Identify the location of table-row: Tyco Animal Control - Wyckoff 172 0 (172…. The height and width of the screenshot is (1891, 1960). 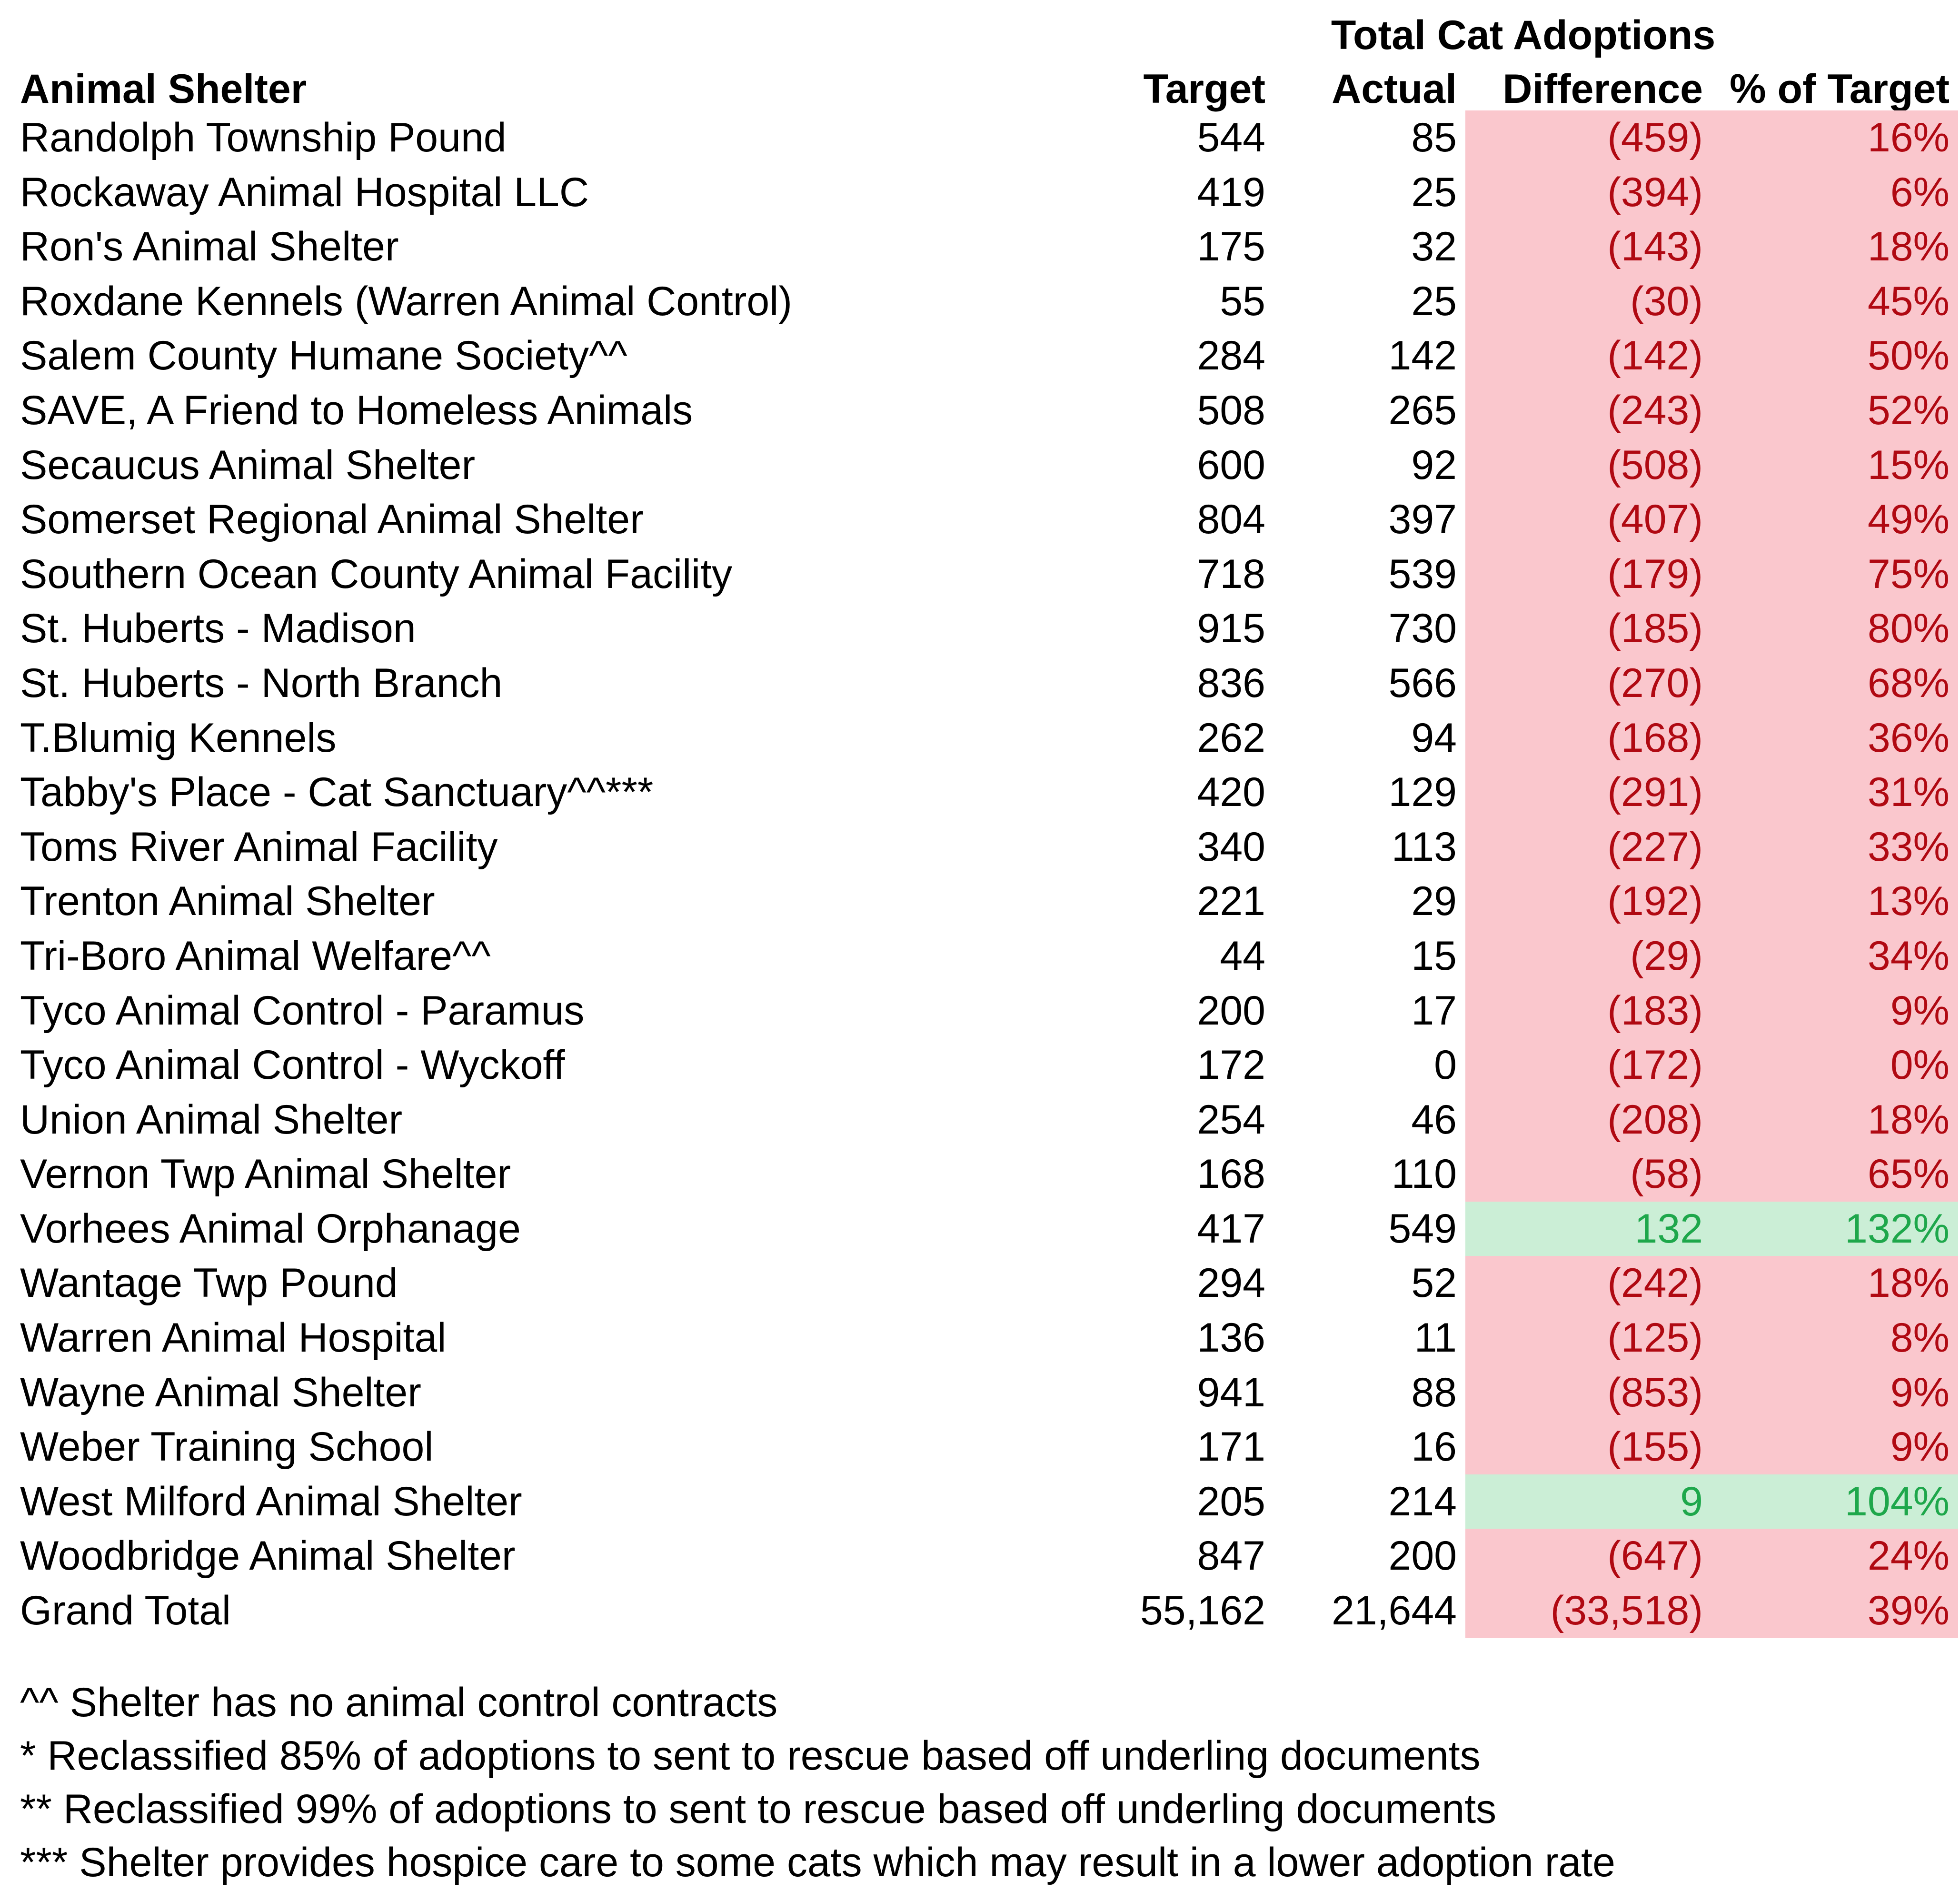
(979, 1065).